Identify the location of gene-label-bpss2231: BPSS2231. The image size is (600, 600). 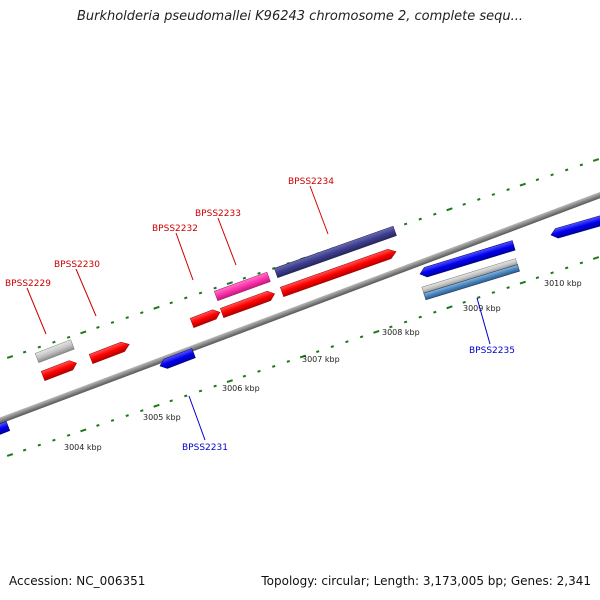
(205, 448).